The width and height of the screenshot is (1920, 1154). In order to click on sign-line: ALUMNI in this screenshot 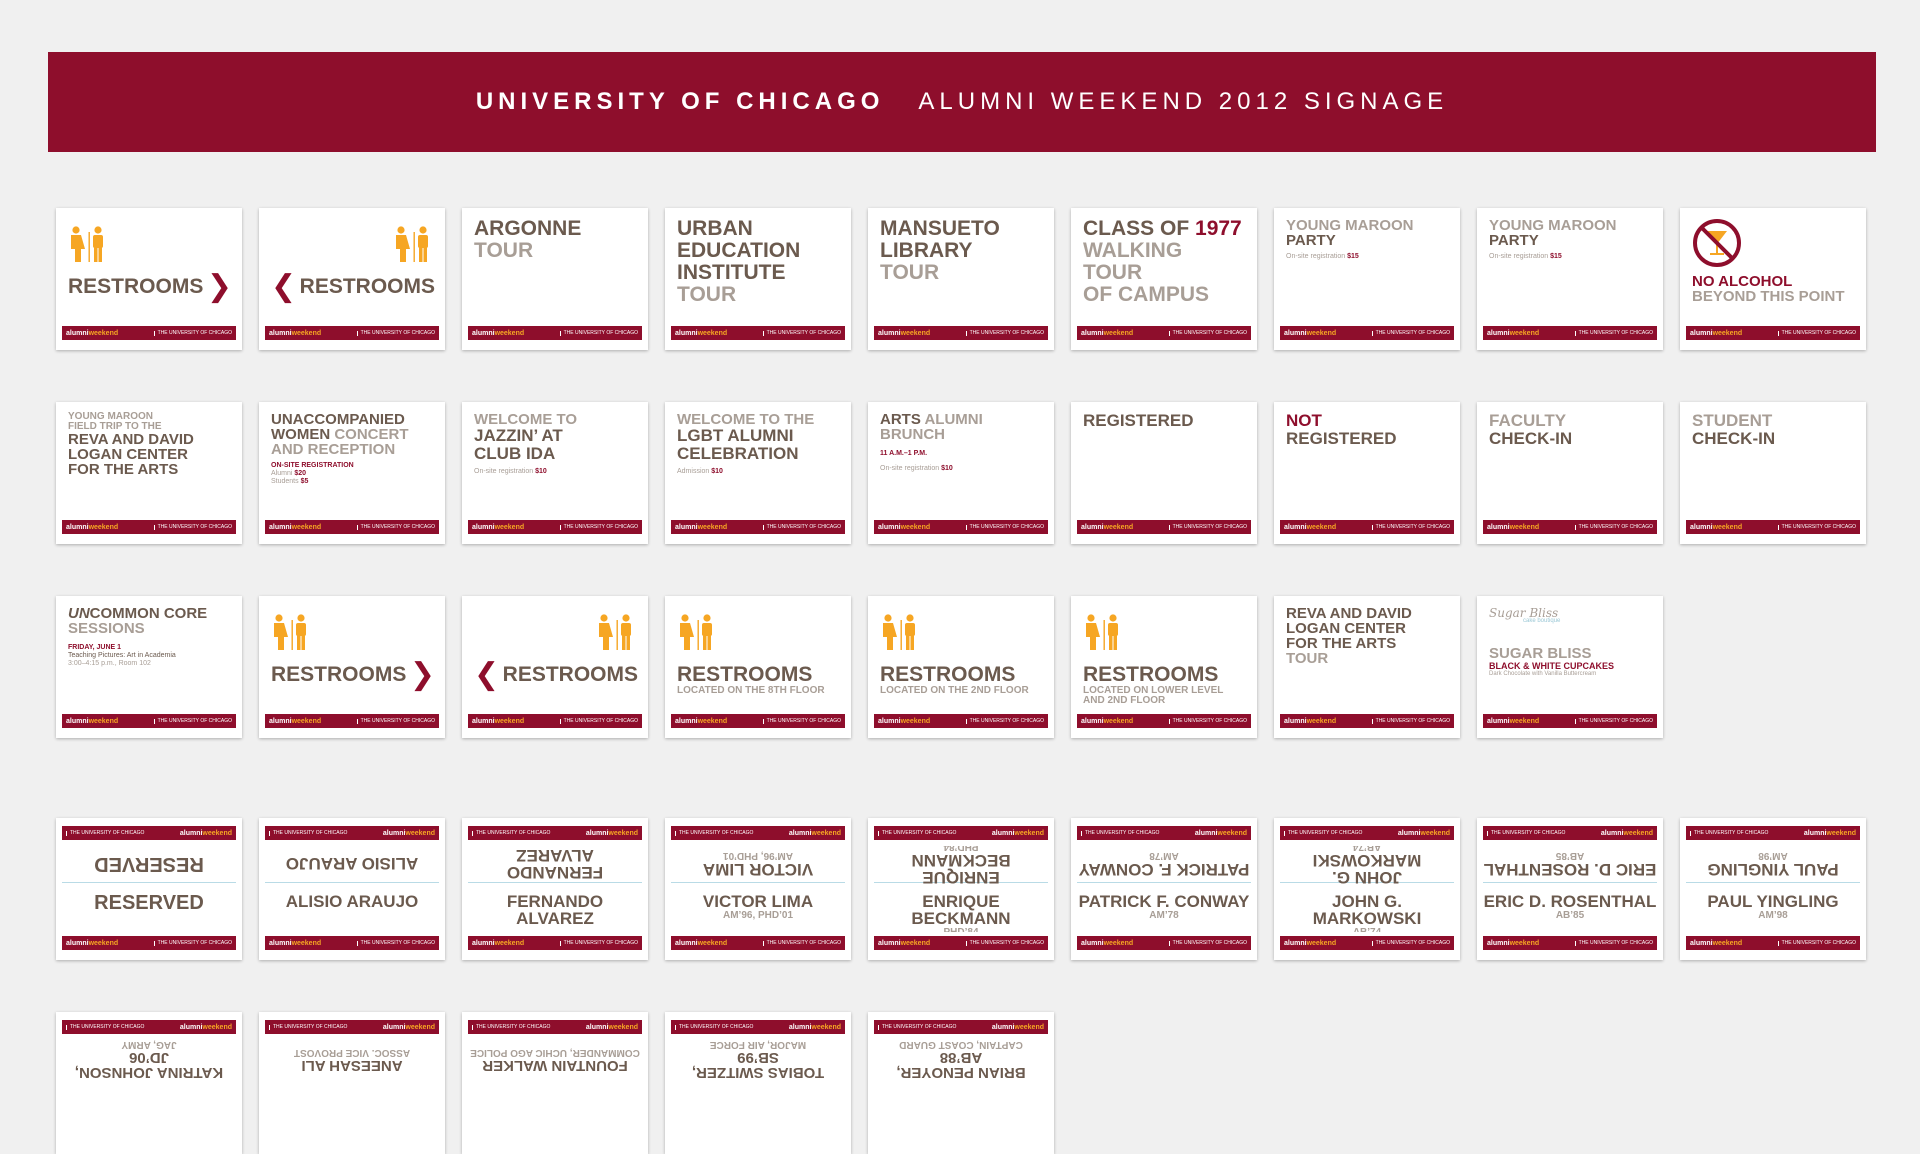, I will do `click(951, 420)`.